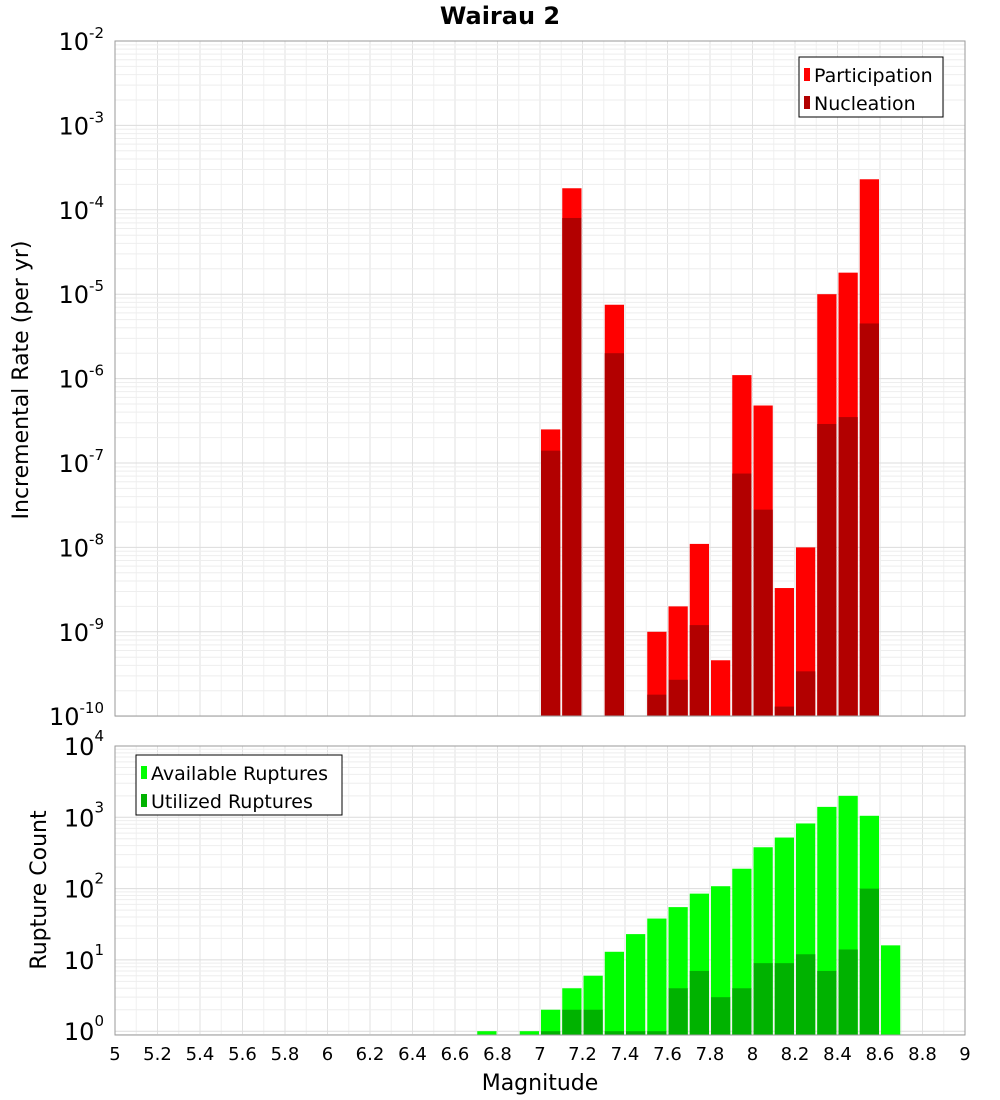 This screenshot has width=1000, height=1100. Describe the element at coordinates (500, 16) in the screenshot. I see `chart-title: Wairau 2` at that location.